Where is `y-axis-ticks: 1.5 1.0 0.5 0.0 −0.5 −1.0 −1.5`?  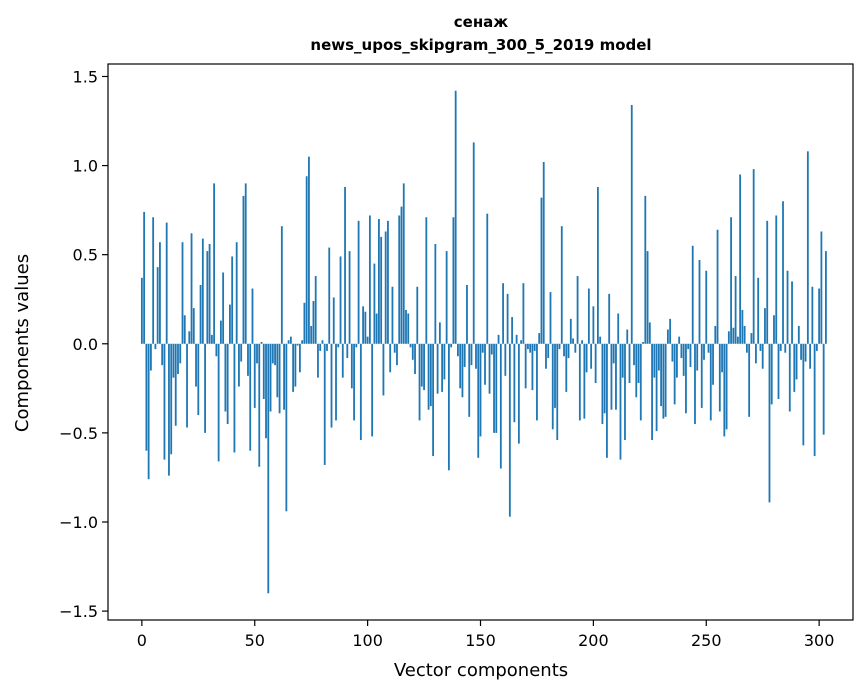 y-axis-ticks: 1.5 1.0 0.5 0.0 −0.5 −1.0 −1.5 is located at coordinates (83, 344).